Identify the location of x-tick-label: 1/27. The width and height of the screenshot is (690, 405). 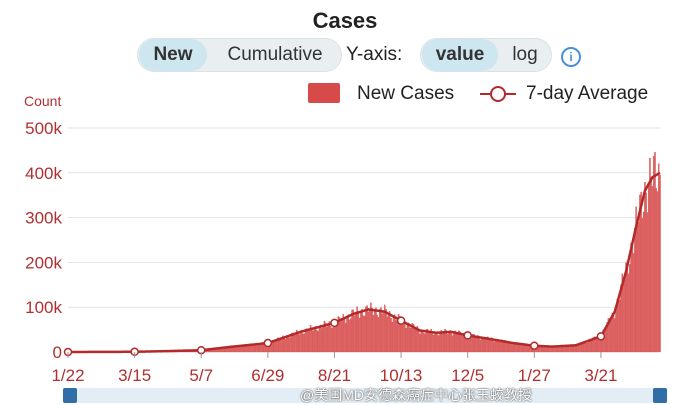
(534, 375).